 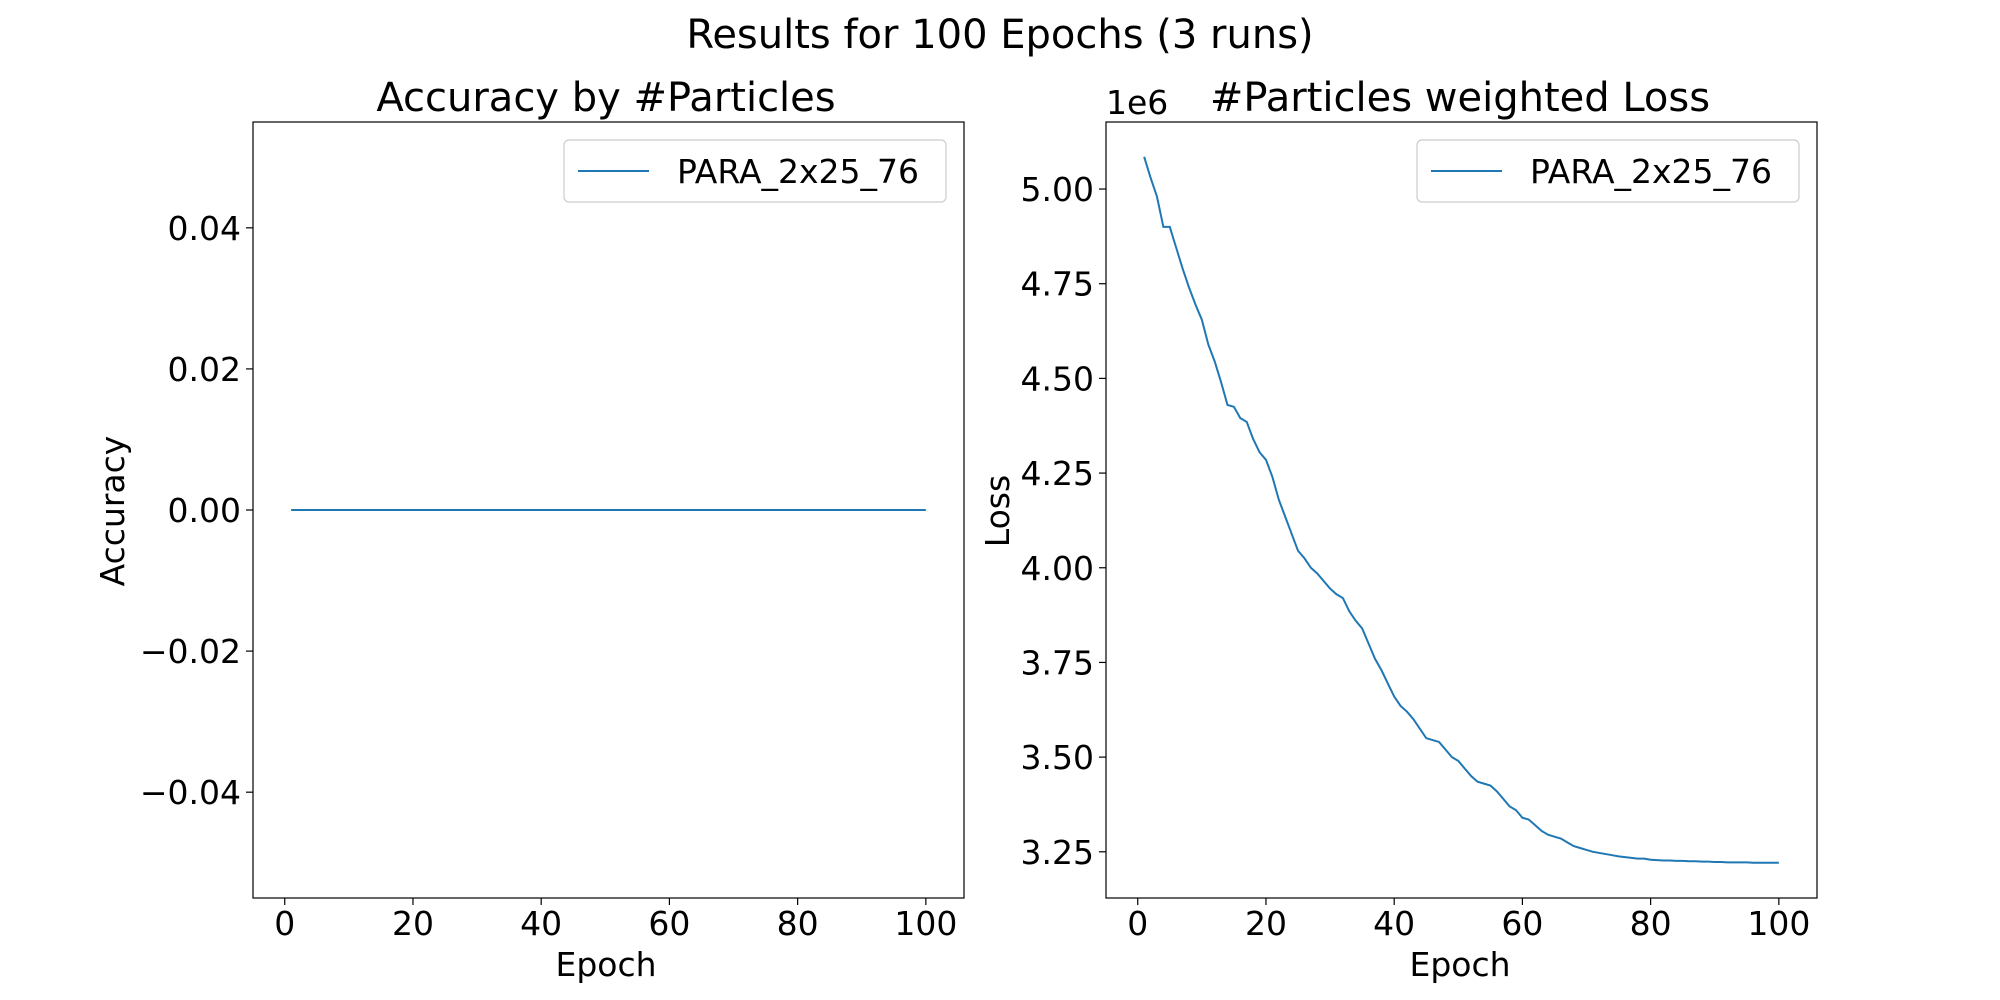 What do you see at coordinates (1057, 284) in the screenshot?
I see `loss-y-tick-label: 4.75` at bounding box center [1057, 284].